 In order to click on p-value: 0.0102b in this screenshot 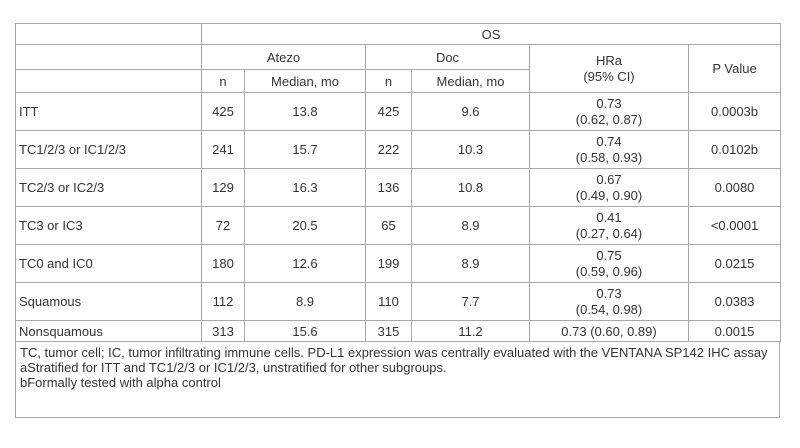, I will do `click(734, 149)`.